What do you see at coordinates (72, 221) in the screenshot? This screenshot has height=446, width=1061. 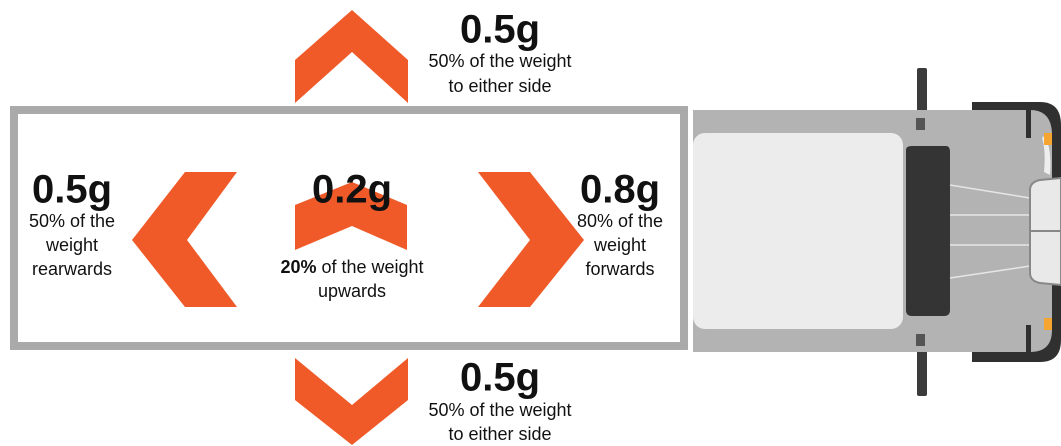 I see `force-text: 50% of the` at bounding box center [72, 221].